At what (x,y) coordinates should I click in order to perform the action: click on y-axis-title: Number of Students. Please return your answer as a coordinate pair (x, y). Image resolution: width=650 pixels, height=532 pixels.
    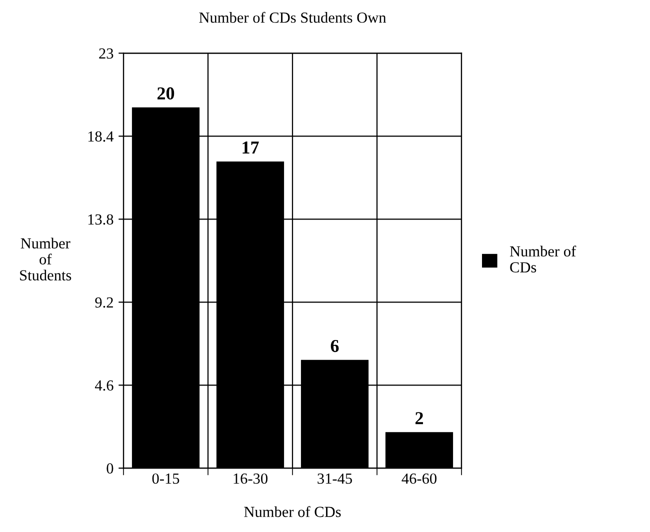
    Looking at the image, I should click on (46, 259).